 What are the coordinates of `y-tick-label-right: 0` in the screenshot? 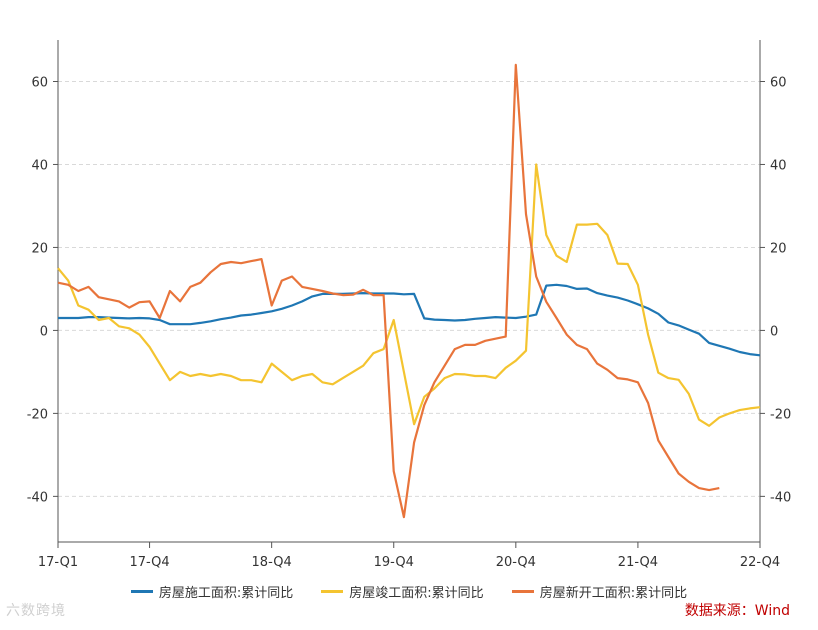 It's located at (774, 331).